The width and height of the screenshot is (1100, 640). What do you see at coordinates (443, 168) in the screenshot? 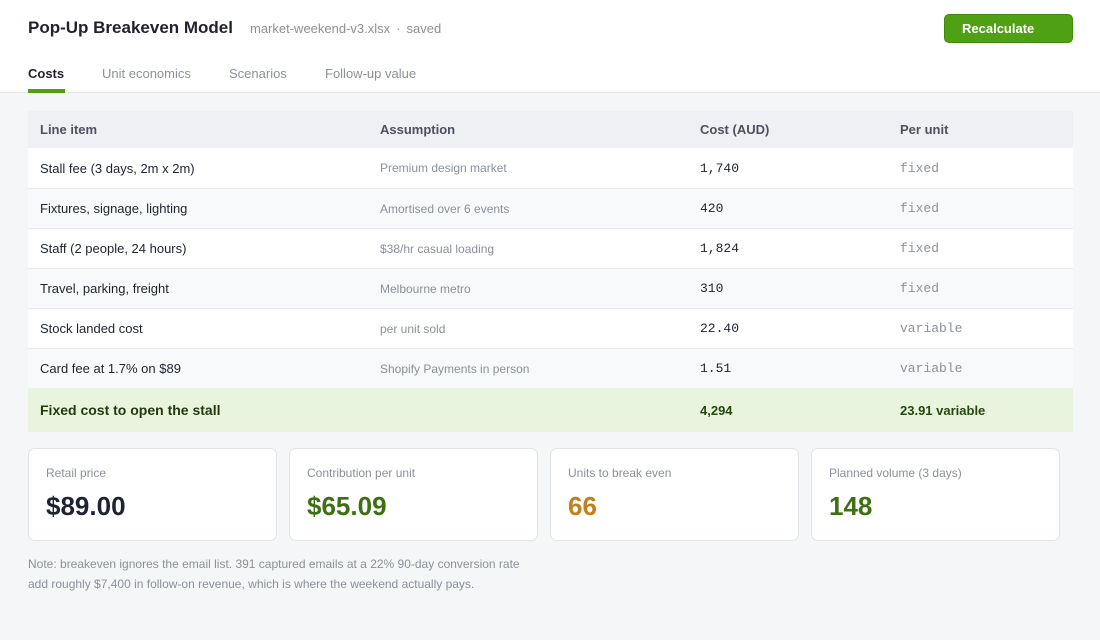
I see `assumption: Premium design market` at bounding box center [443, 168].